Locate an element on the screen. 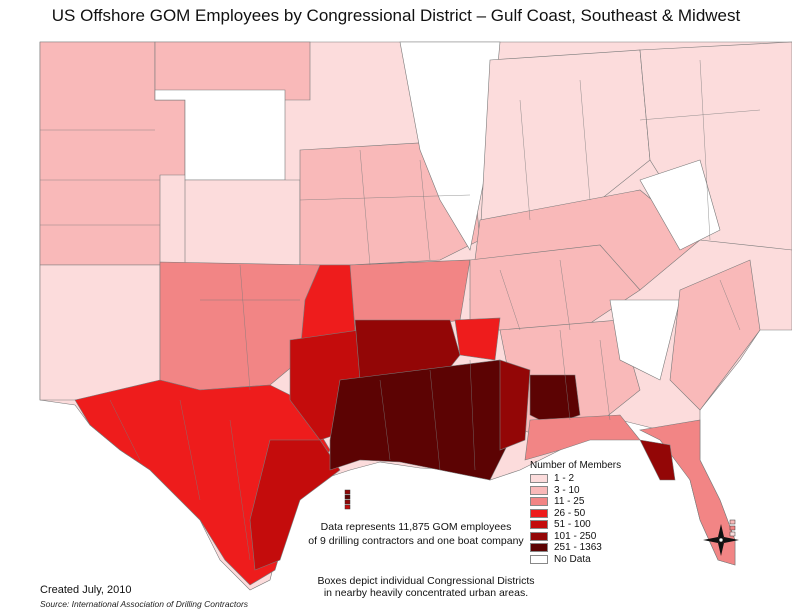 This screenshot has height=612, width=792. legend-label: 26 - 50 is located at coordinates (570, 513).